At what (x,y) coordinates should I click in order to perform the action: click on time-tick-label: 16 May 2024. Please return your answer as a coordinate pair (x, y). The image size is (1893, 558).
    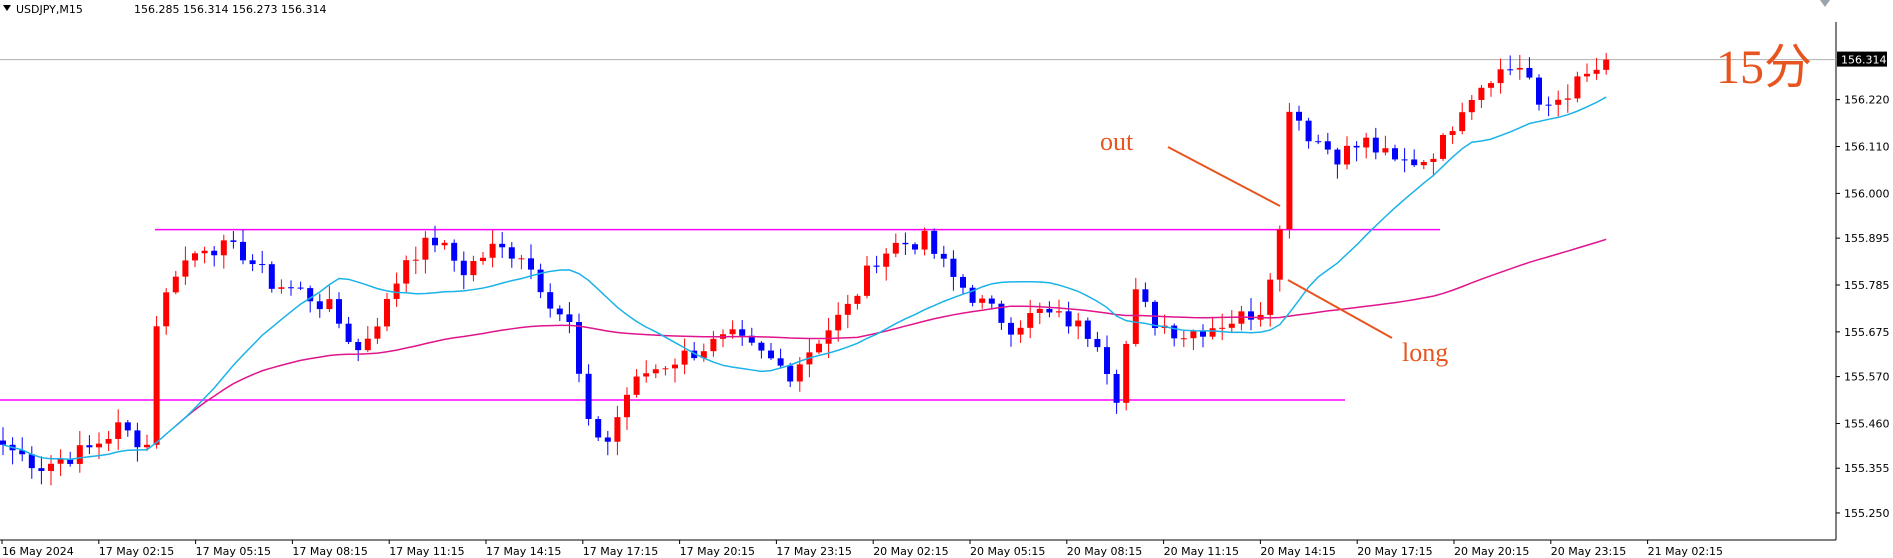
    Looking at the image, I should click on (38, 551).